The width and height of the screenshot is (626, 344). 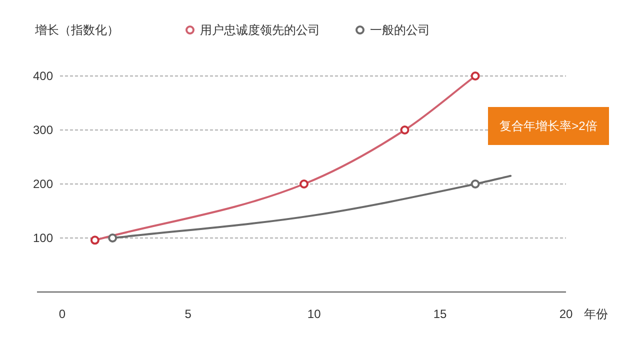 I want to click on y-tick-label: 400, so click(x=43, y=76).